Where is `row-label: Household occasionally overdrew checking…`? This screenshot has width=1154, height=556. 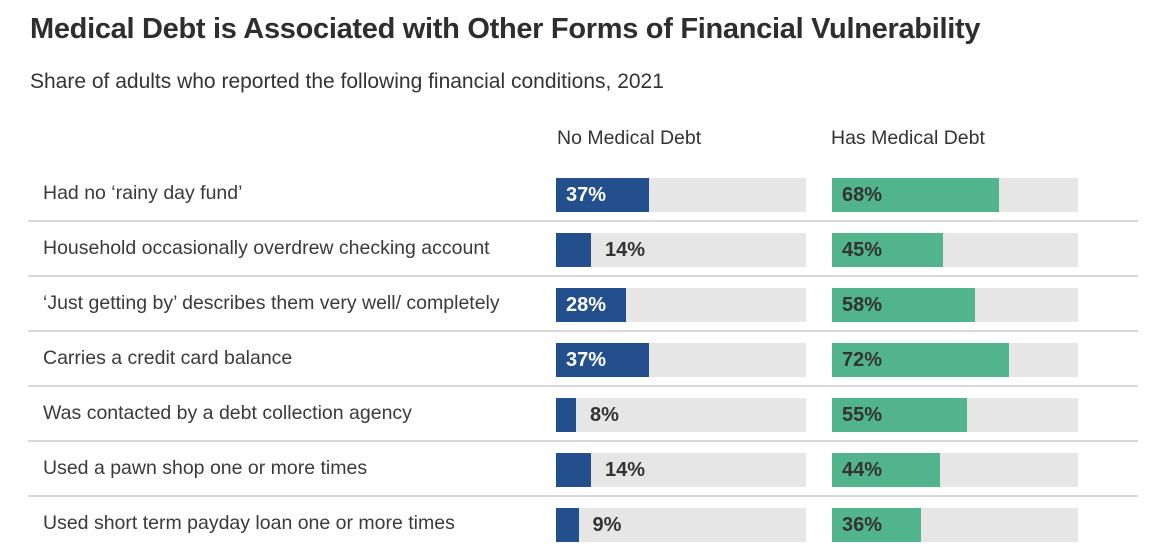
row-label: Household occasionally overdrew checking… is located at coordinates (266, 248).